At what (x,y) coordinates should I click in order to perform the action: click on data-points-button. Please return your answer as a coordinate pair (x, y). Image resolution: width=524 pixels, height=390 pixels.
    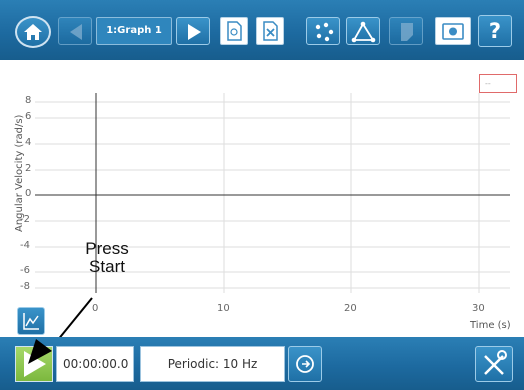
    Looking at the image, I should click on (323, 31).